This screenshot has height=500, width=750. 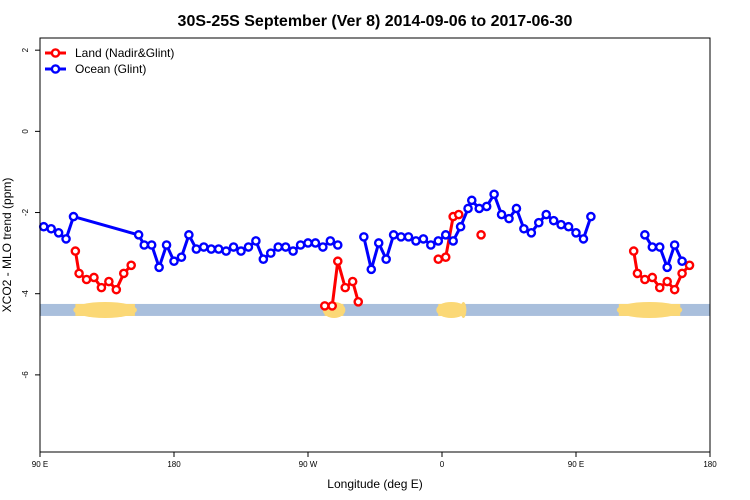 I want to click on legend: Land (Nadir&Glint) Ocean (Glint), so click(x=109, y=61).